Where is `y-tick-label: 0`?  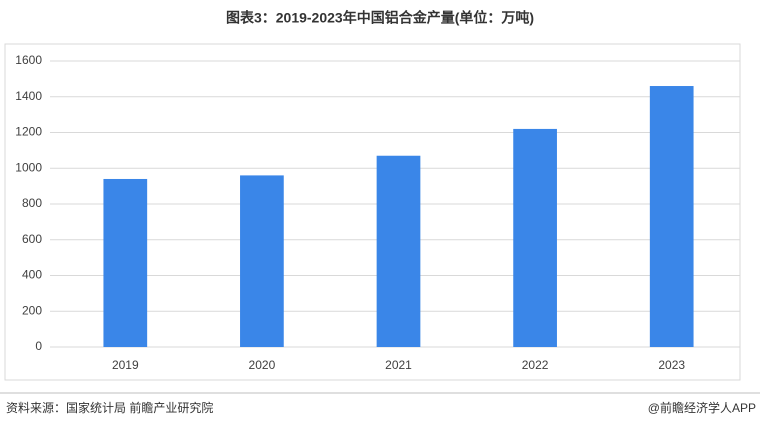 y-tick-label: 0 is located at coordinates (38, 346).